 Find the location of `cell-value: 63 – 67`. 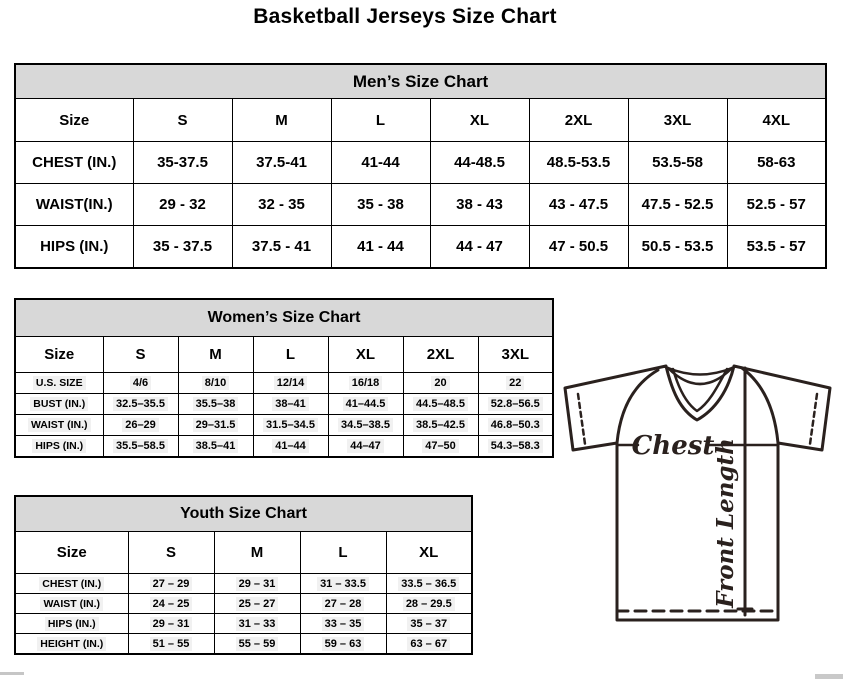

cell-value: 63 – 67 is located at coordinates (429, 643).